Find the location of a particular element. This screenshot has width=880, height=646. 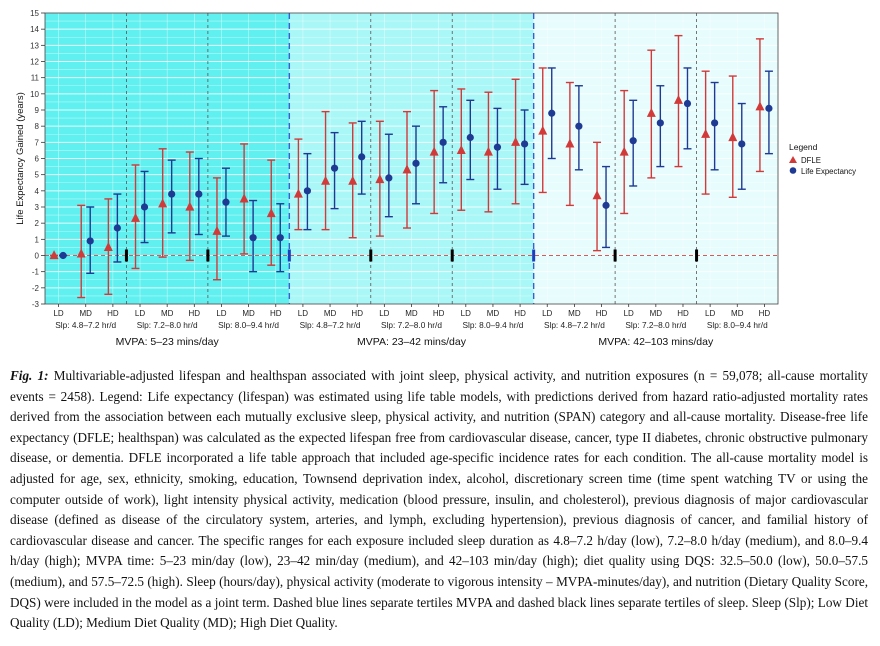

legend-title: Legend is located at coordinates (803, 147).